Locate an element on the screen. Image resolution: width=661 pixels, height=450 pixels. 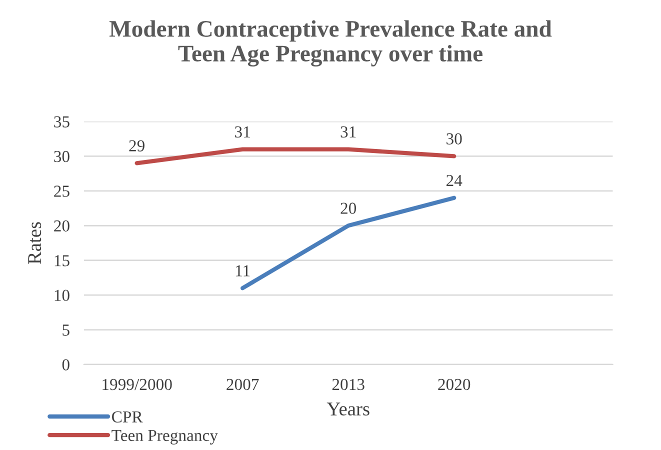
x-tick-label: 1999/2000 is located at coordinates (137, 384).